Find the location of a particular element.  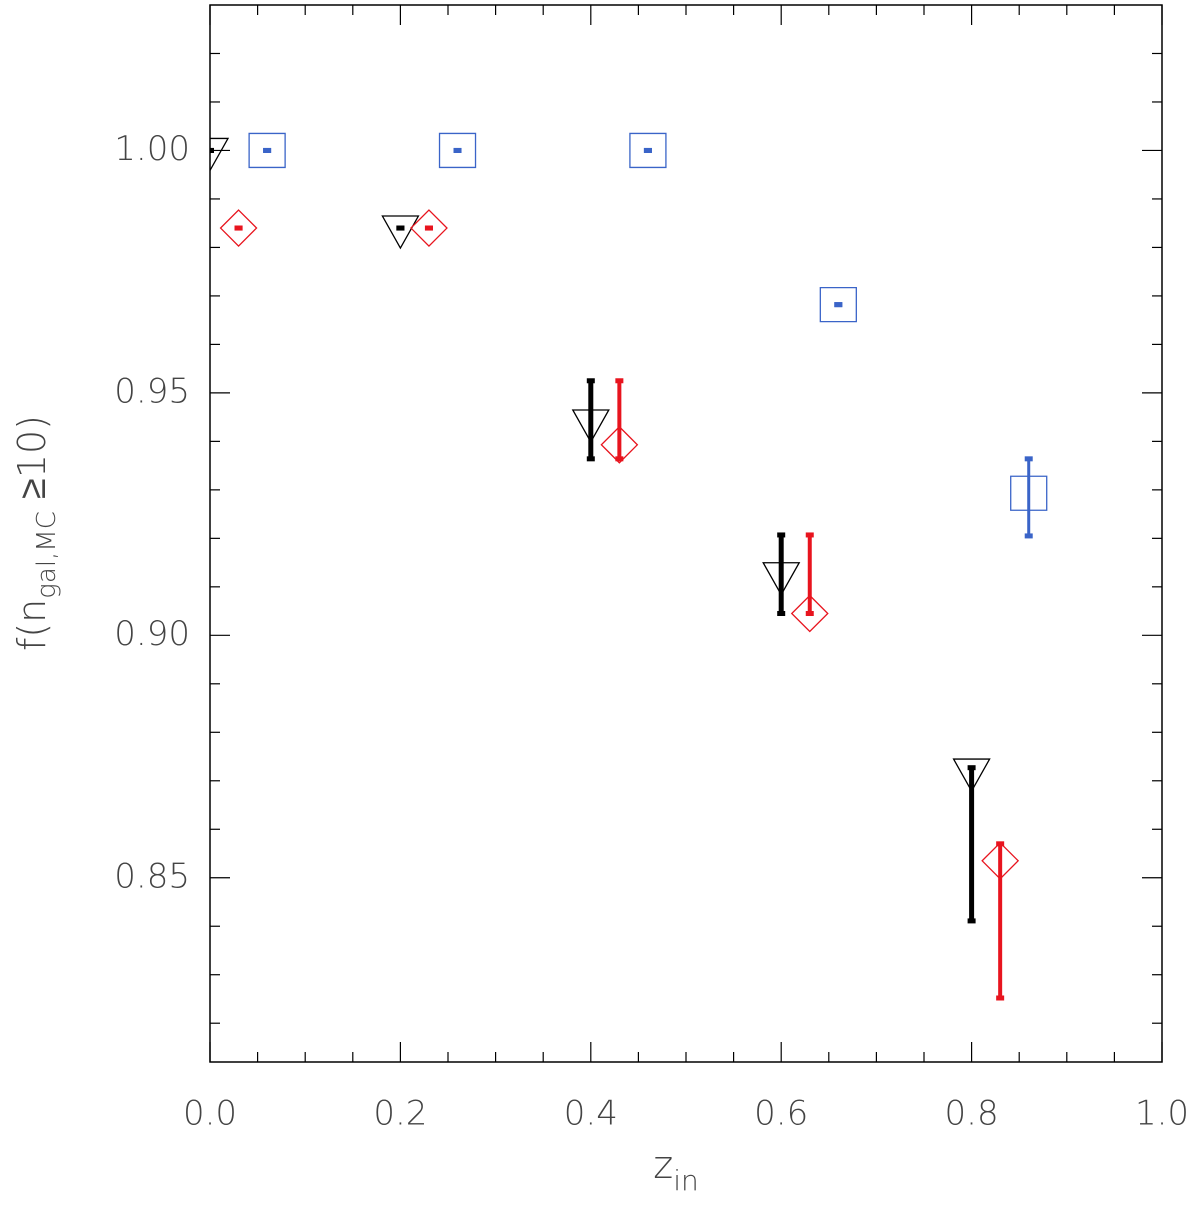

x-tick-label: 0.2 is located at coordinates (400, 1114).